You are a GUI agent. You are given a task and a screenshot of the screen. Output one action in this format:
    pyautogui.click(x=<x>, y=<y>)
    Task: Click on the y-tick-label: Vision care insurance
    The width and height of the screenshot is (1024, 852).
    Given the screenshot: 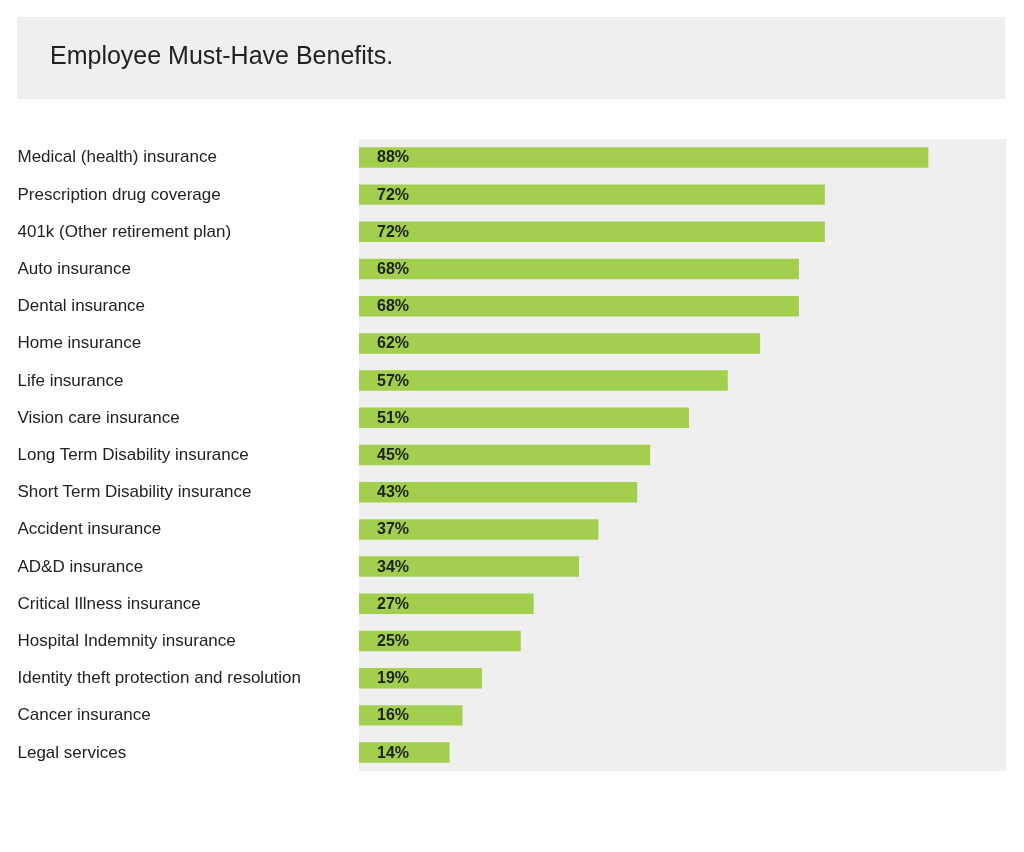 What is the action you would take?
    pyautogui.click(x=98, y=417)
    